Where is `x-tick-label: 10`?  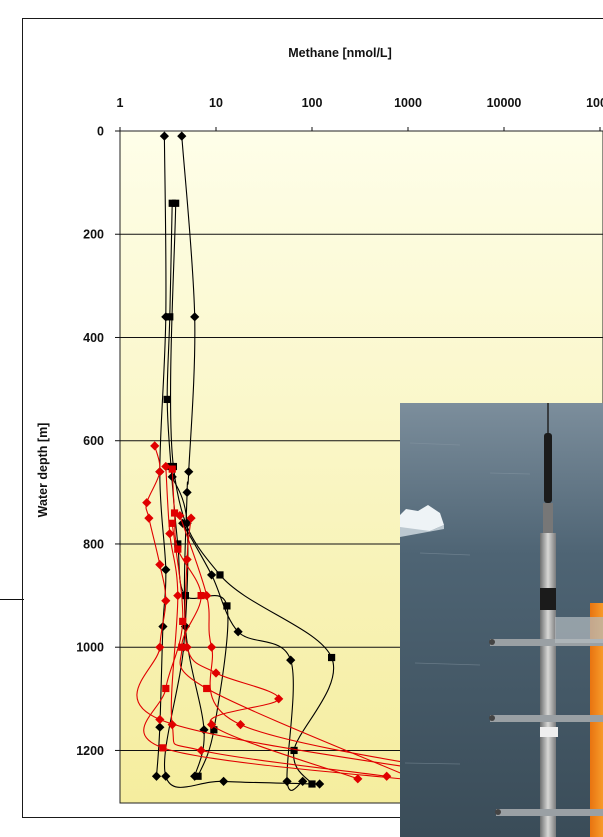 x-tick-label: 10 is located at coordinates (216, 103).